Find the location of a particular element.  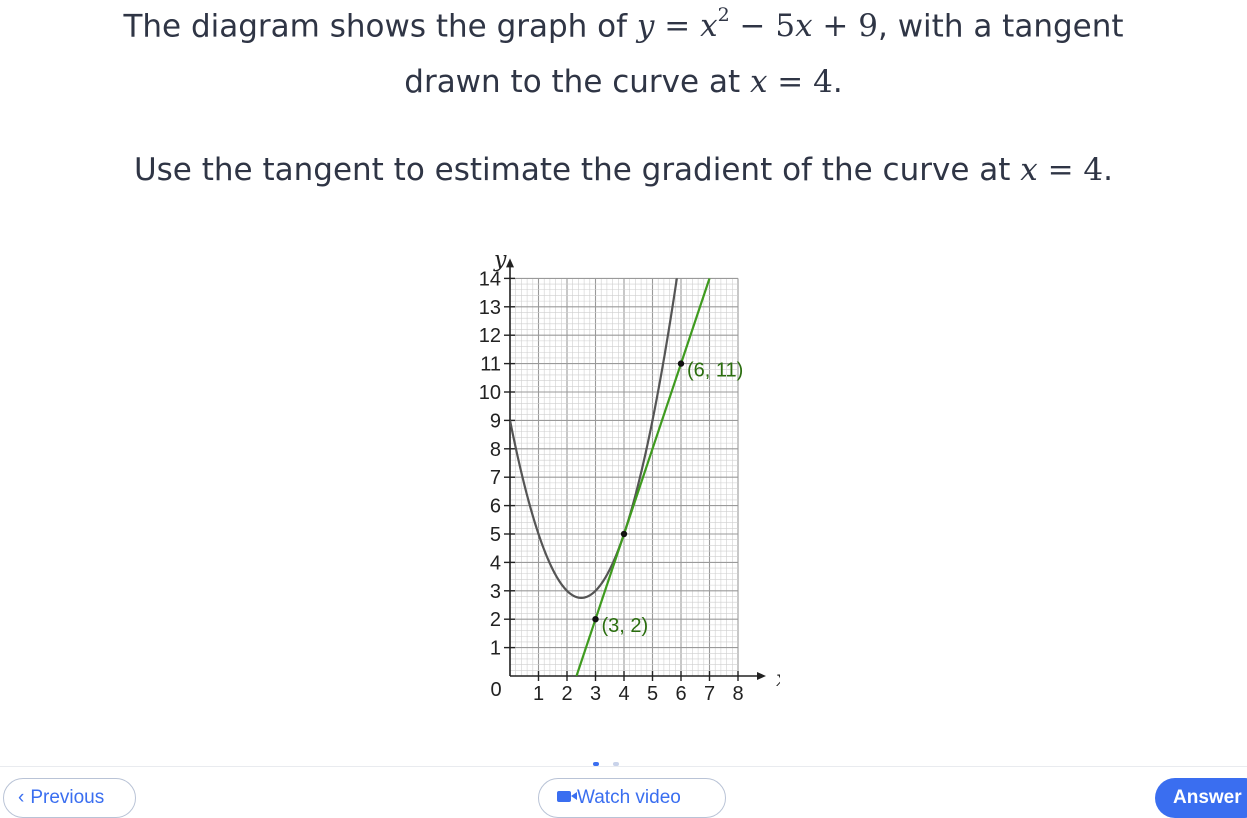

previous-button: ‹ Previous is located at coordinates (69, 798).